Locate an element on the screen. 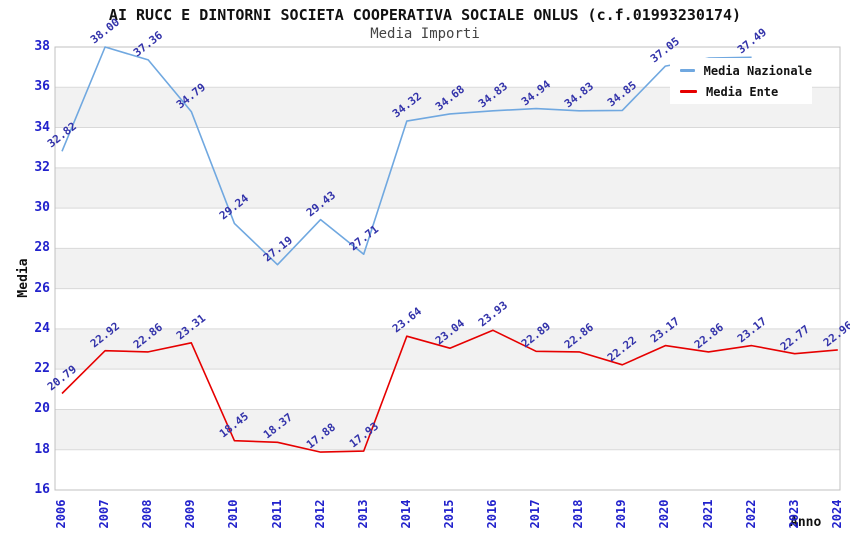 Image resolution: width=850 pixels, height=550 pixels. data-label-ente-2013: 17.93 is located at coordinates (363, 435).